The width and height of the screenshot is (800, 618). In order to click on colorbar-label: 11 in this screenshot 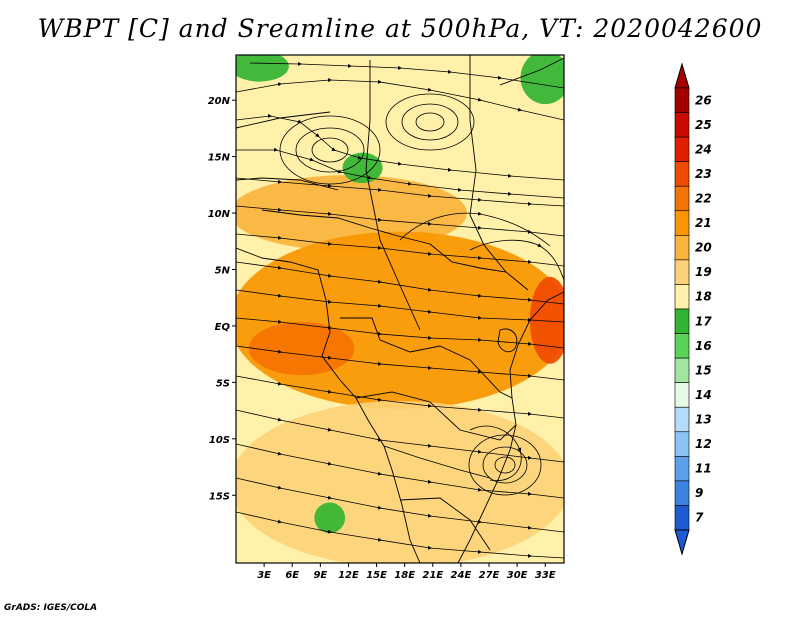, I will do `click(703, 469)`.